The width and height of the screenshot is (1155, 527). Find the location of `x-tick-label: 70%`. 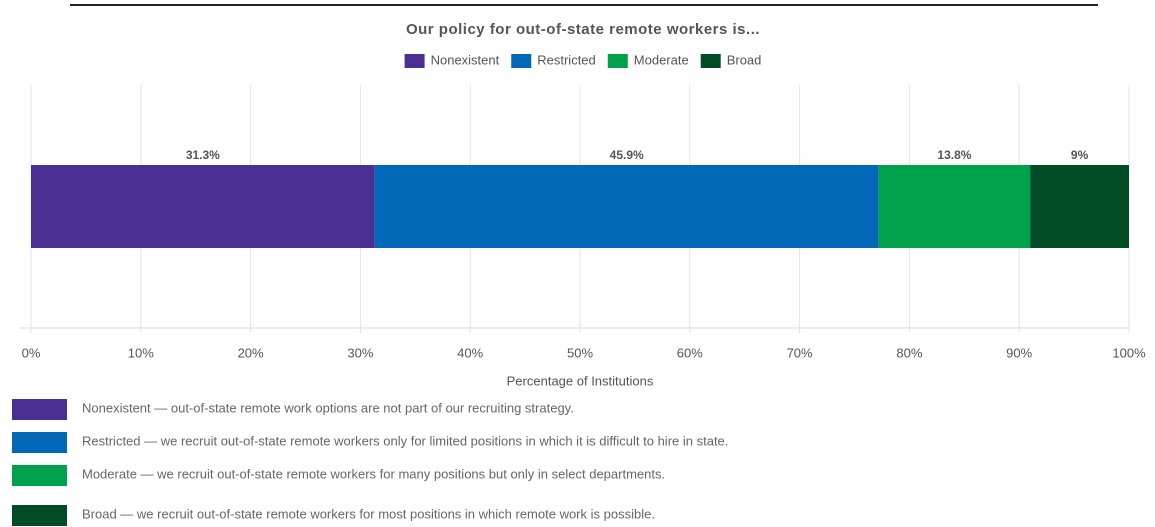

x-tick-label: 70% is located at coordinates (800, 352).